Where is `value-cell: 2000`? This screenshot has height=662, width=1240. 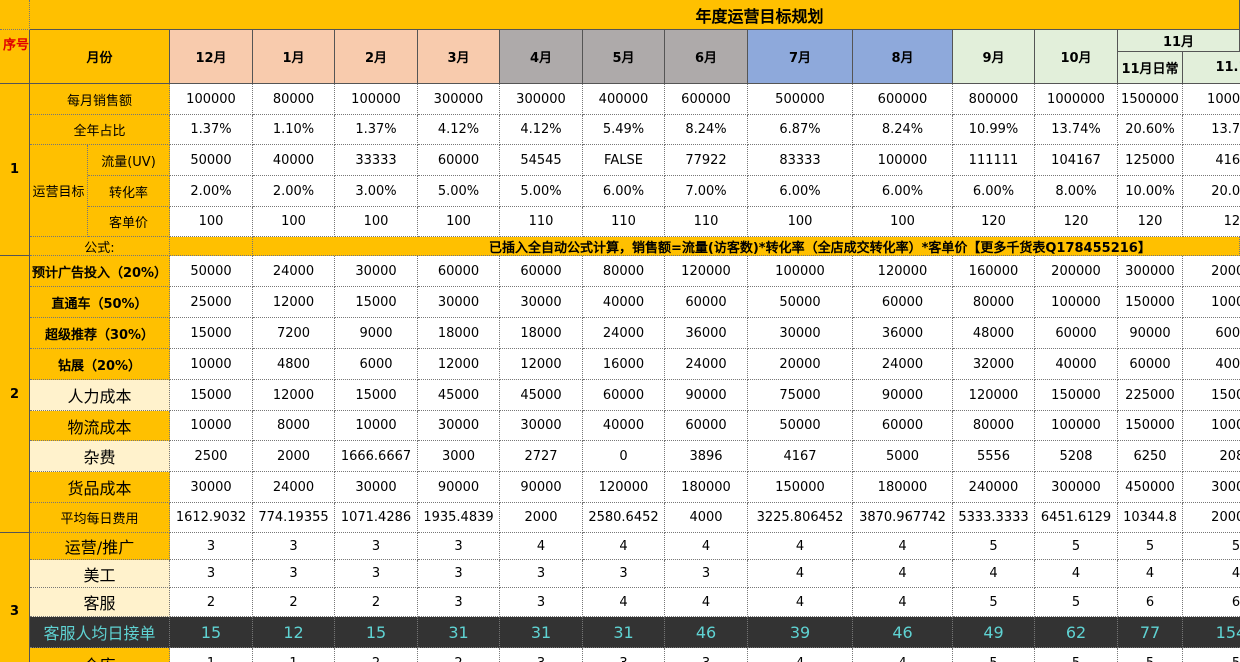 value-cell: 2000 is located at coordinates (541, 518).